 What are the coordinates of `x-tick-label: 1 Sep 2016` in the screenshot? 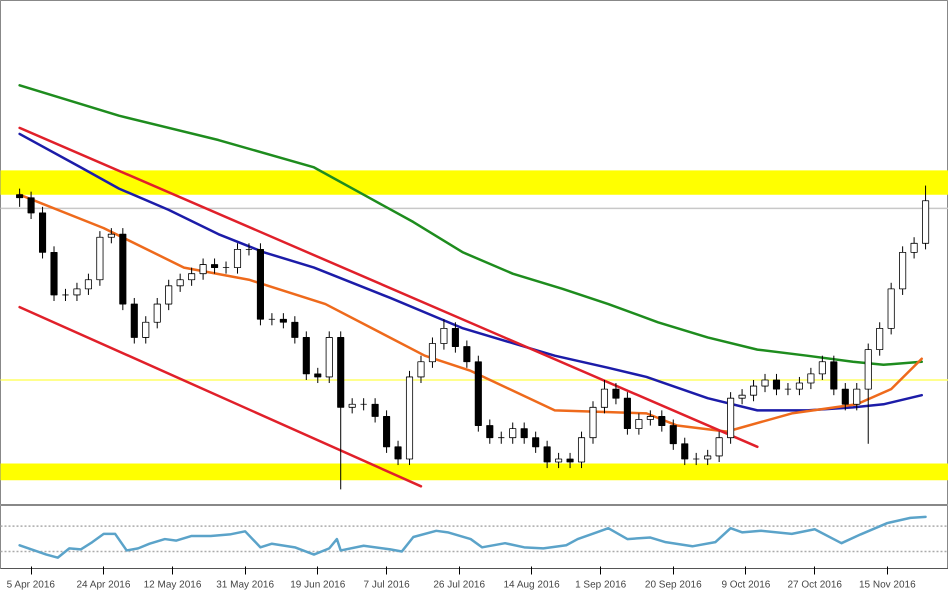 It's located at (601, 585).